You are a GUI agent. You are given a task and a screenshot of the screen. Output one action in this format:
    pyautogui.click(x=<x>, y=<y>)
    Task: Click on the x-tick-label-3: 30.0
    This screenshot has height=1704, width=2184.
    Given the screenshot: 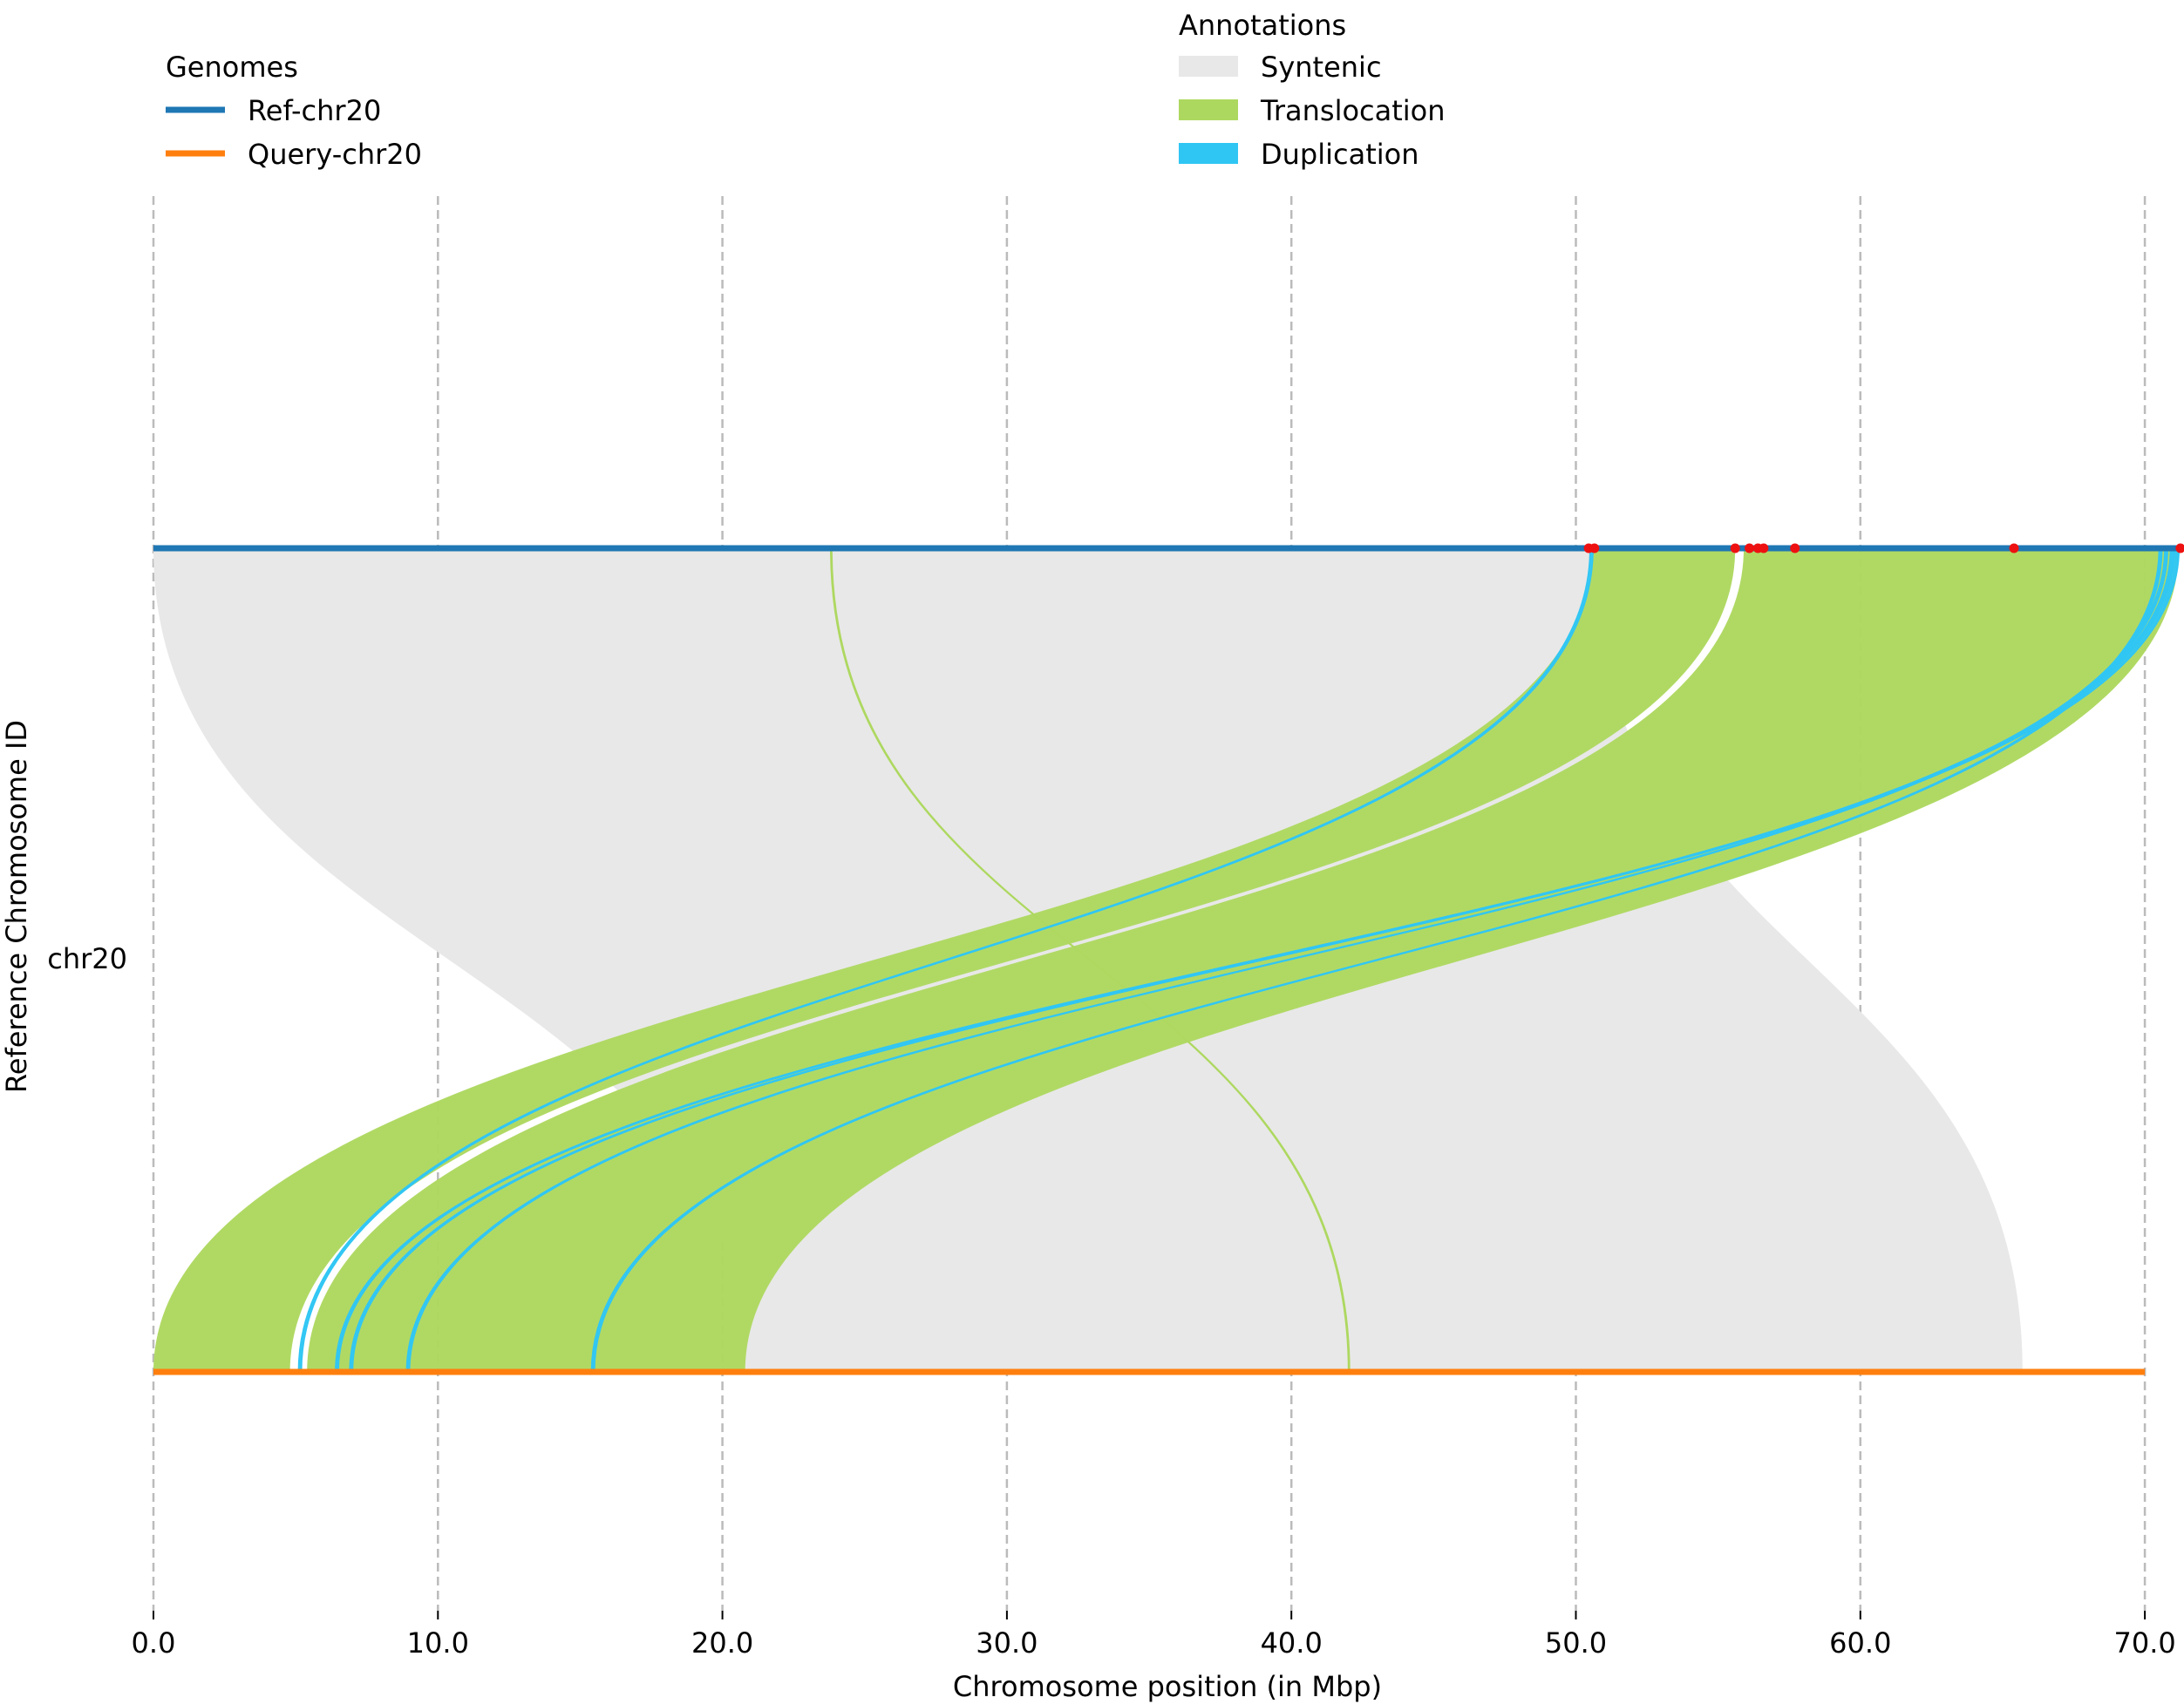 What is the action you would take?
    pyautogui.click(x=1007, y=1643)
    